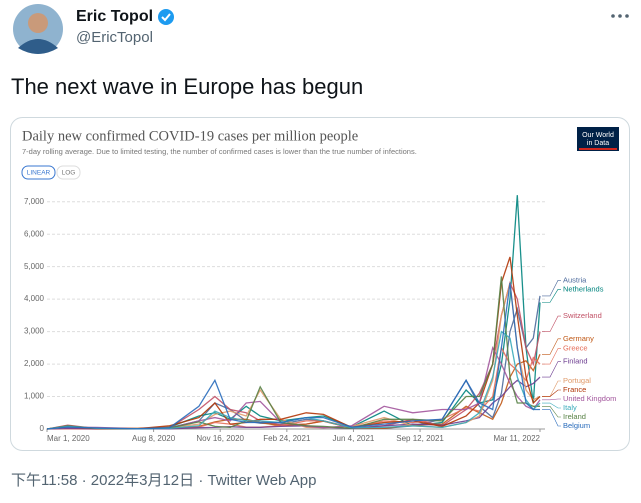 Image resolution: width=641 pixels, height=503 pixels. Describe the element at coordinates (42, 428) in the screenshot. I see `y-tick-label: 0` at that location.